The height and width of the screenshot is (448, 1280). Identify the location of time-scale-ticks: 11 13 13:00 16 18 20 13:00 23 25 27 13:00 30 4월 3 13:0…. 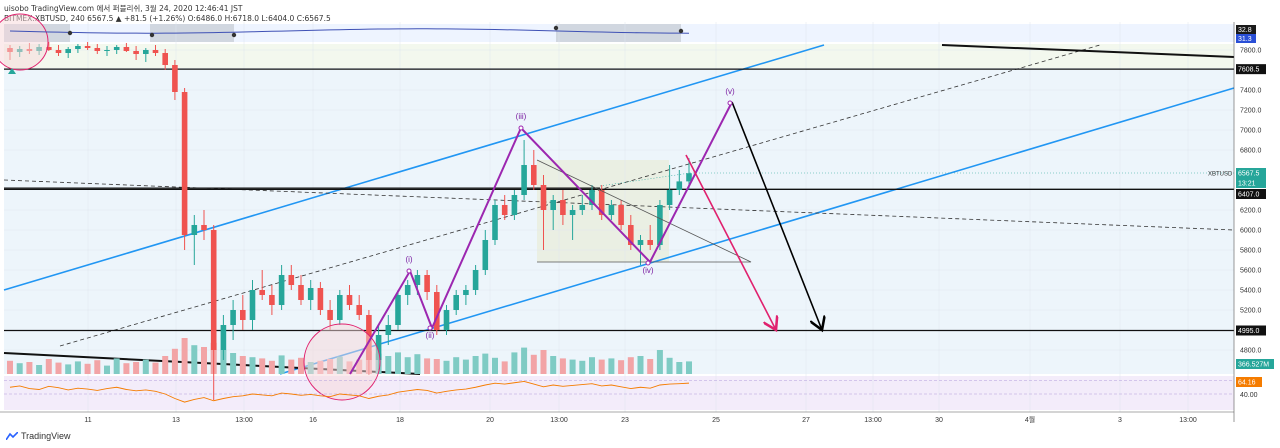
(640, 419).